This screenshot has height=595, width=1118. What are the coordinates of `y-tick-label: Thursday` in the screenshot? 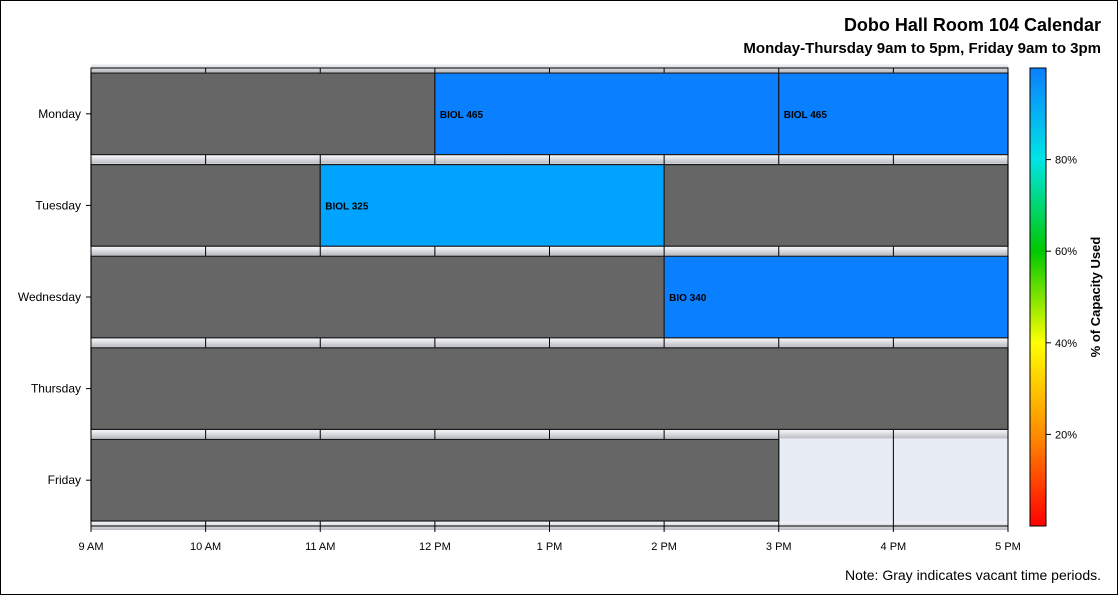 It's located at (56, 389).